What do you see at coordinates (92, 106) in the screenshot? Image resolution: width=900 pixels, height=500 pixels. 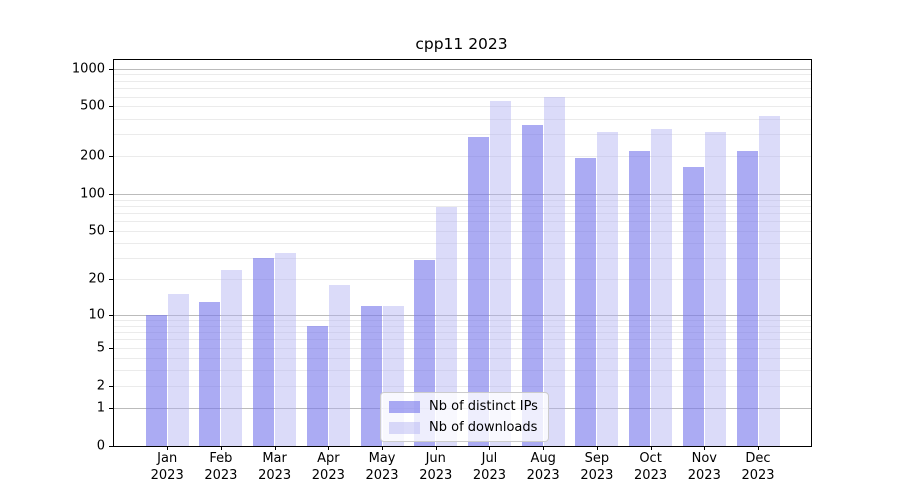 I see `y-tick-label-500: 500` at bounding box center [92, 106].